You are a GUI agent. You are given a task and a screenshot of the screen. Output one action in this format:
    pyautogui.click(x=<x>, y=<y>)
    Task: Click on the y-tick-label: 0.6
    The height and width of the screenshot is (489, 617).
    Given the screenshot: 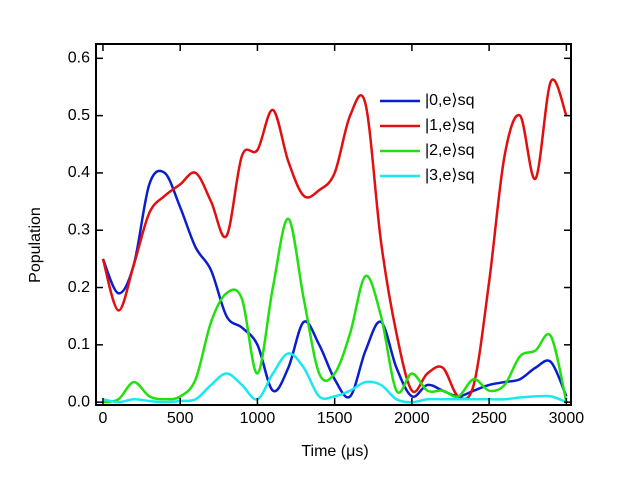 What is the action you would take?
    pyautogui.click(x=79, y=58)
    